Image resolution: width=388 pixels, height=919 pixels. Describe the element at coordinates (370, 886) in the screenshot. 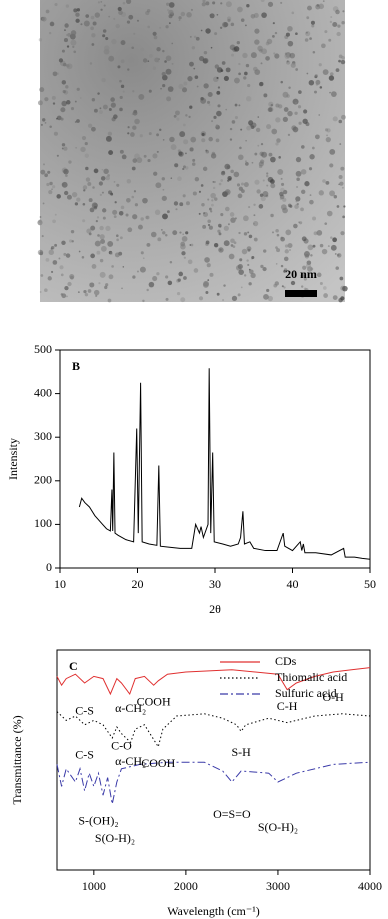

I see `x-tick-label: 4000` at that location.